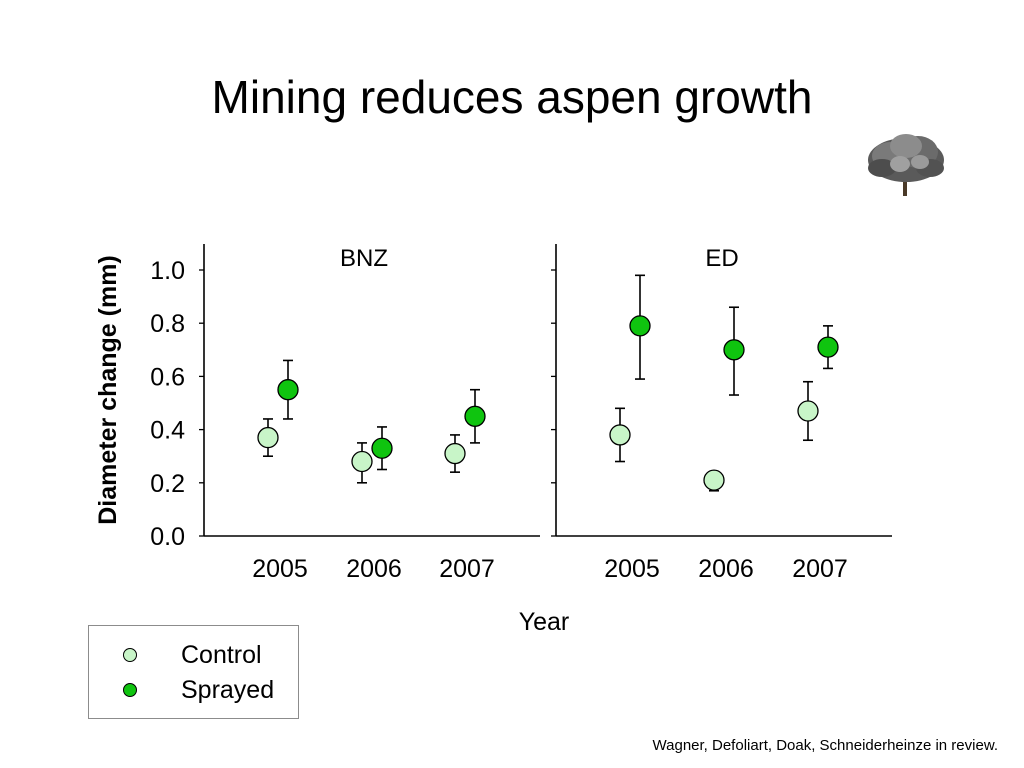  I want to click on sprayed-marker-icon, so click(130, 690).